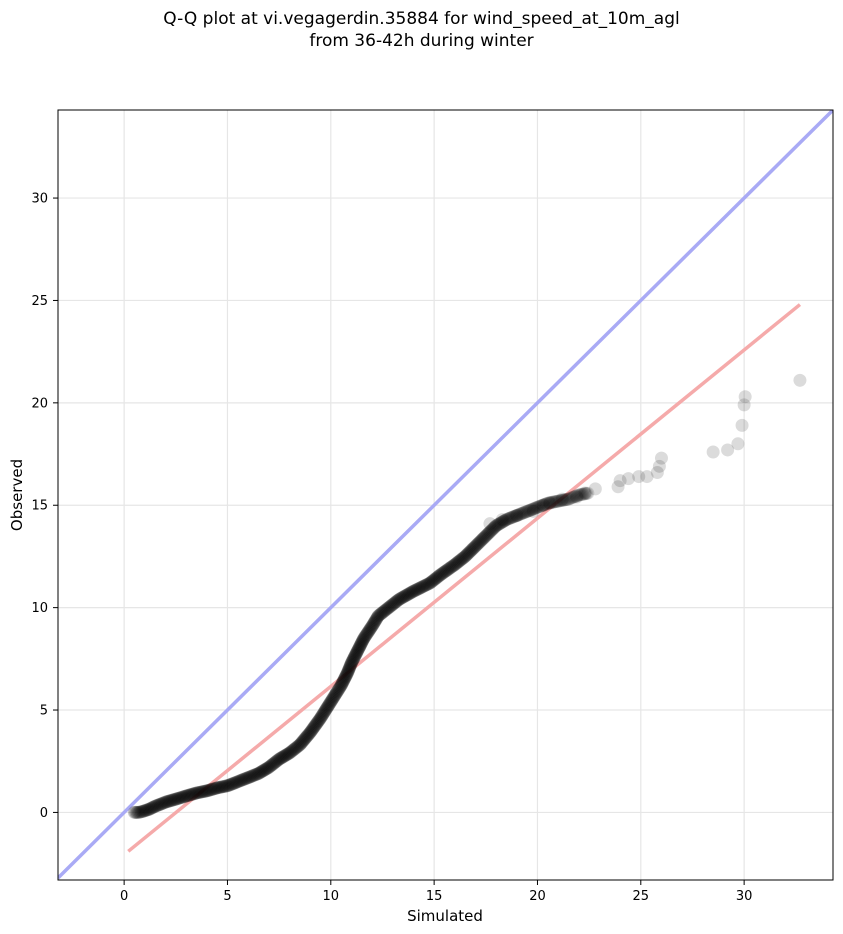 The height and width of the screenshot is (934, 843). What do you see at coordinates (641, 896) in the screenshot?
I see `x-tick-label: 25` at bounding box center [641, 896].